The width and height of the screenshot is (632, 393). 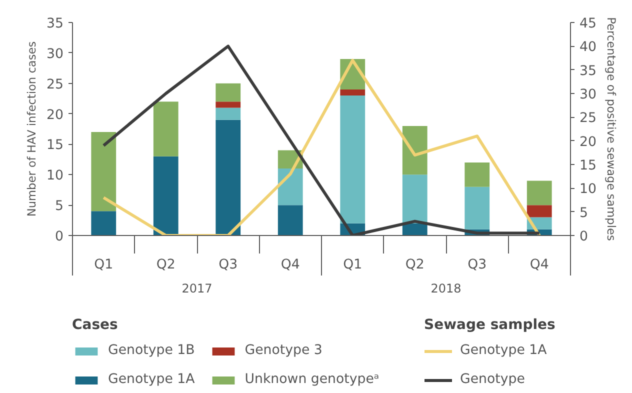 What do you see at coordinates (446, 289) in the screenshot?
I see `text: 2018` at bounding box center [446, 289].